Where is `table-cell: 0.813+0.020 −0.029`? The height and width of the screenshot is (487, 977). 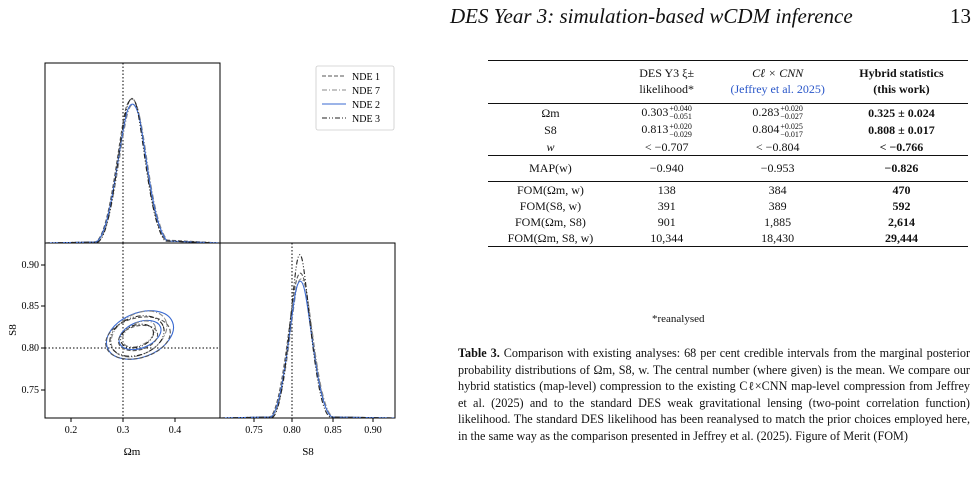 table-cell: 0.813+0.020 −0.029 is located at coordinates (666, 130).